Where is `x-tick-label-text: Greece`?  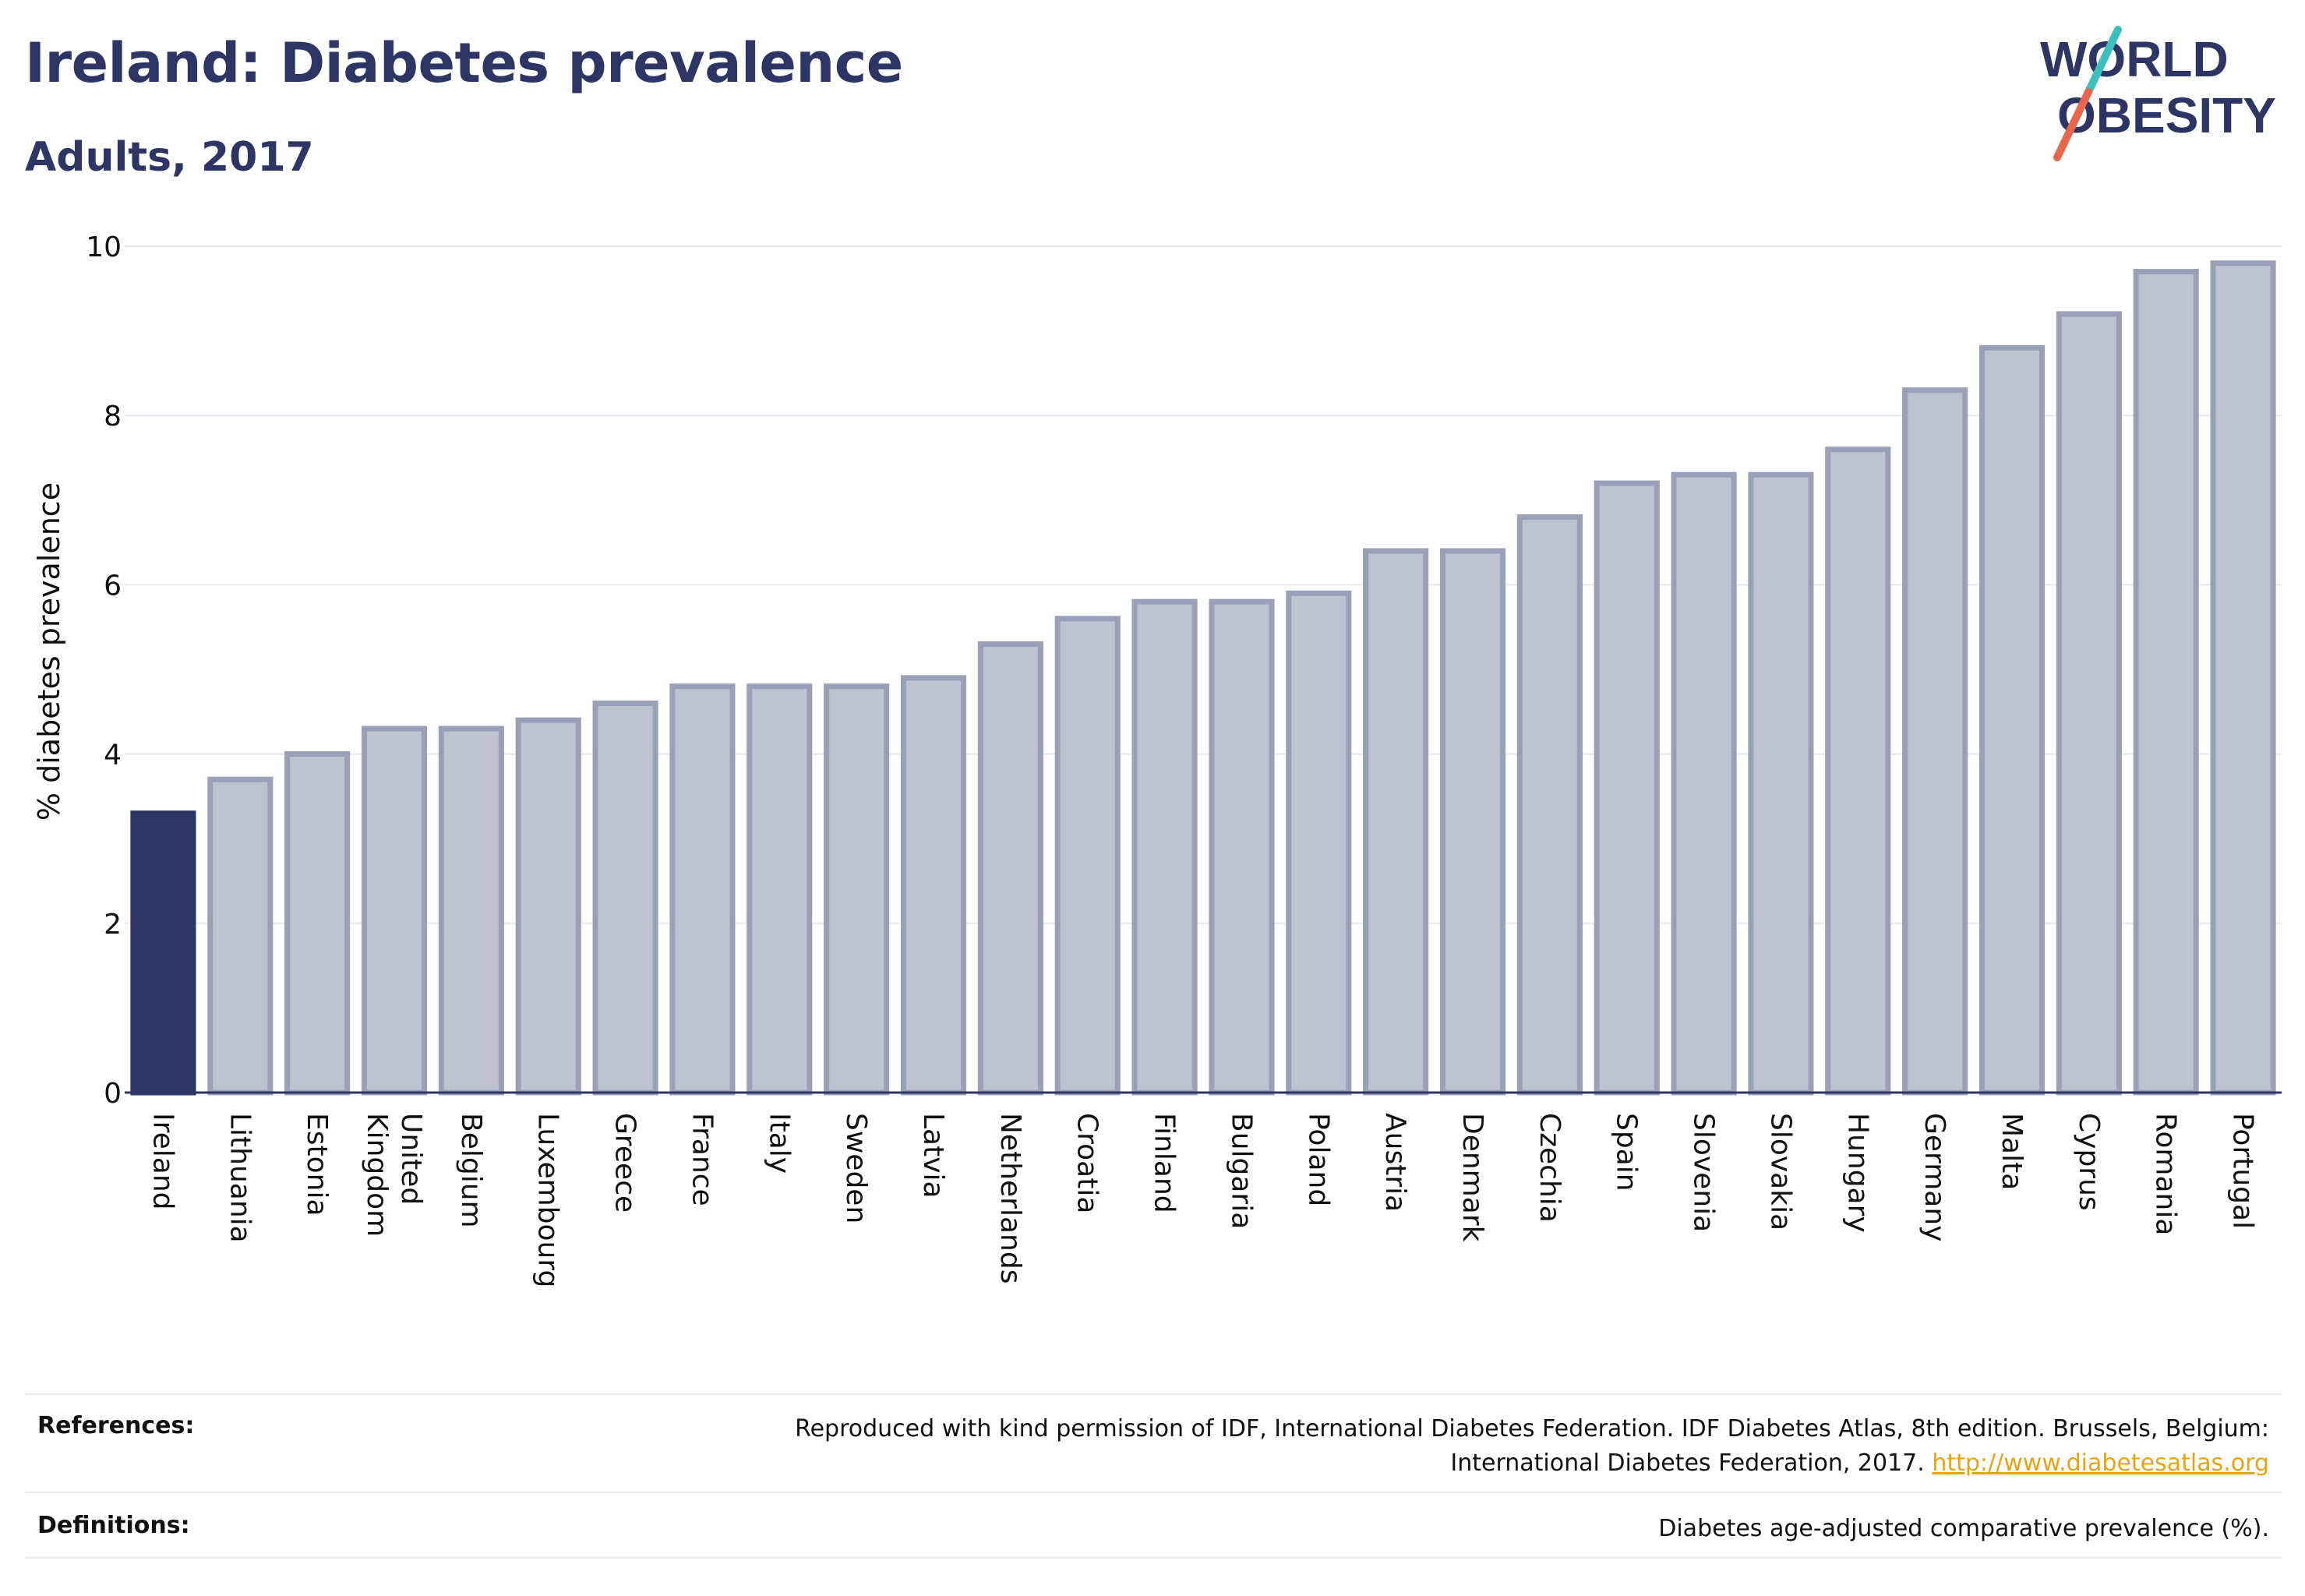
x-tick-label-text: Greece is located at coordinates (625, 1163).